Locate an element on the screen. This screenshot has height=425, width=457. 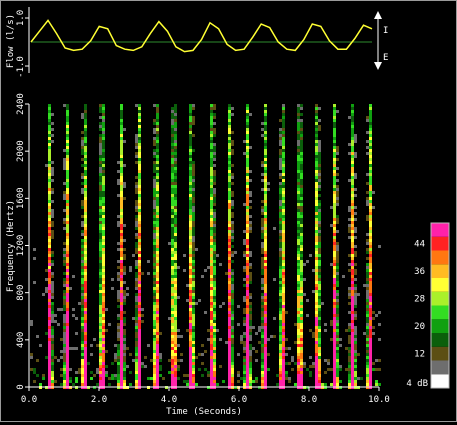
spectro-x-tick-label: 4.0 is located at coordinates (169, 400).